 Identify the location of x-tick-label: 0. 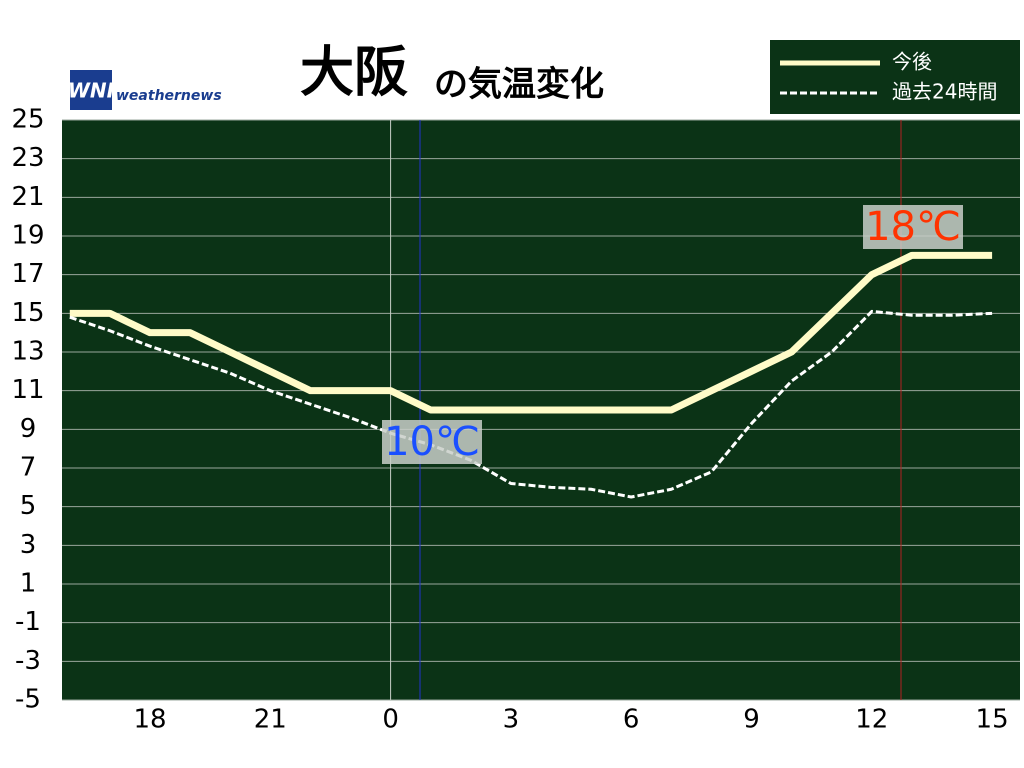
(390, 720).